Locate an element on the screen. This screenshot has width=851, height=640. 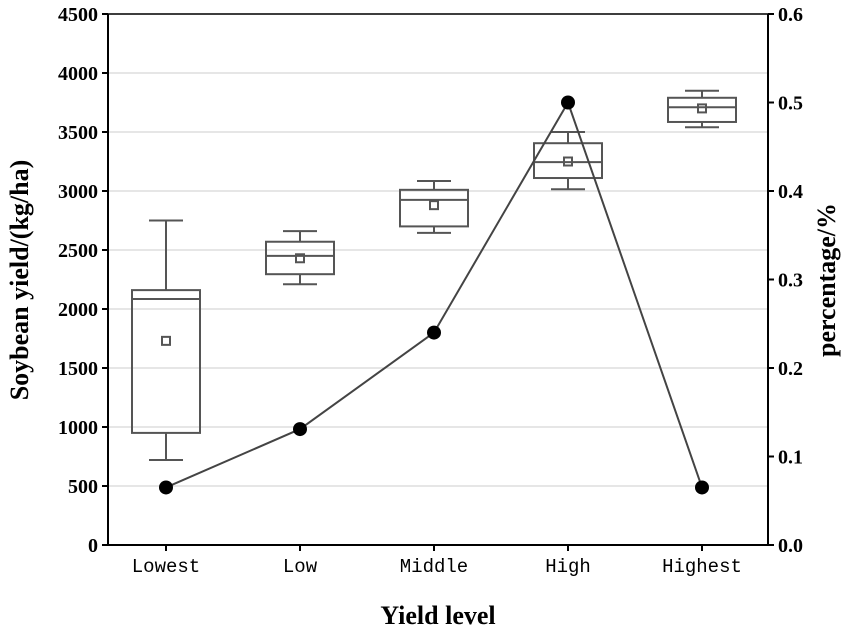
y2-tick-label: 0.2 is located at coordinates (790, 369).